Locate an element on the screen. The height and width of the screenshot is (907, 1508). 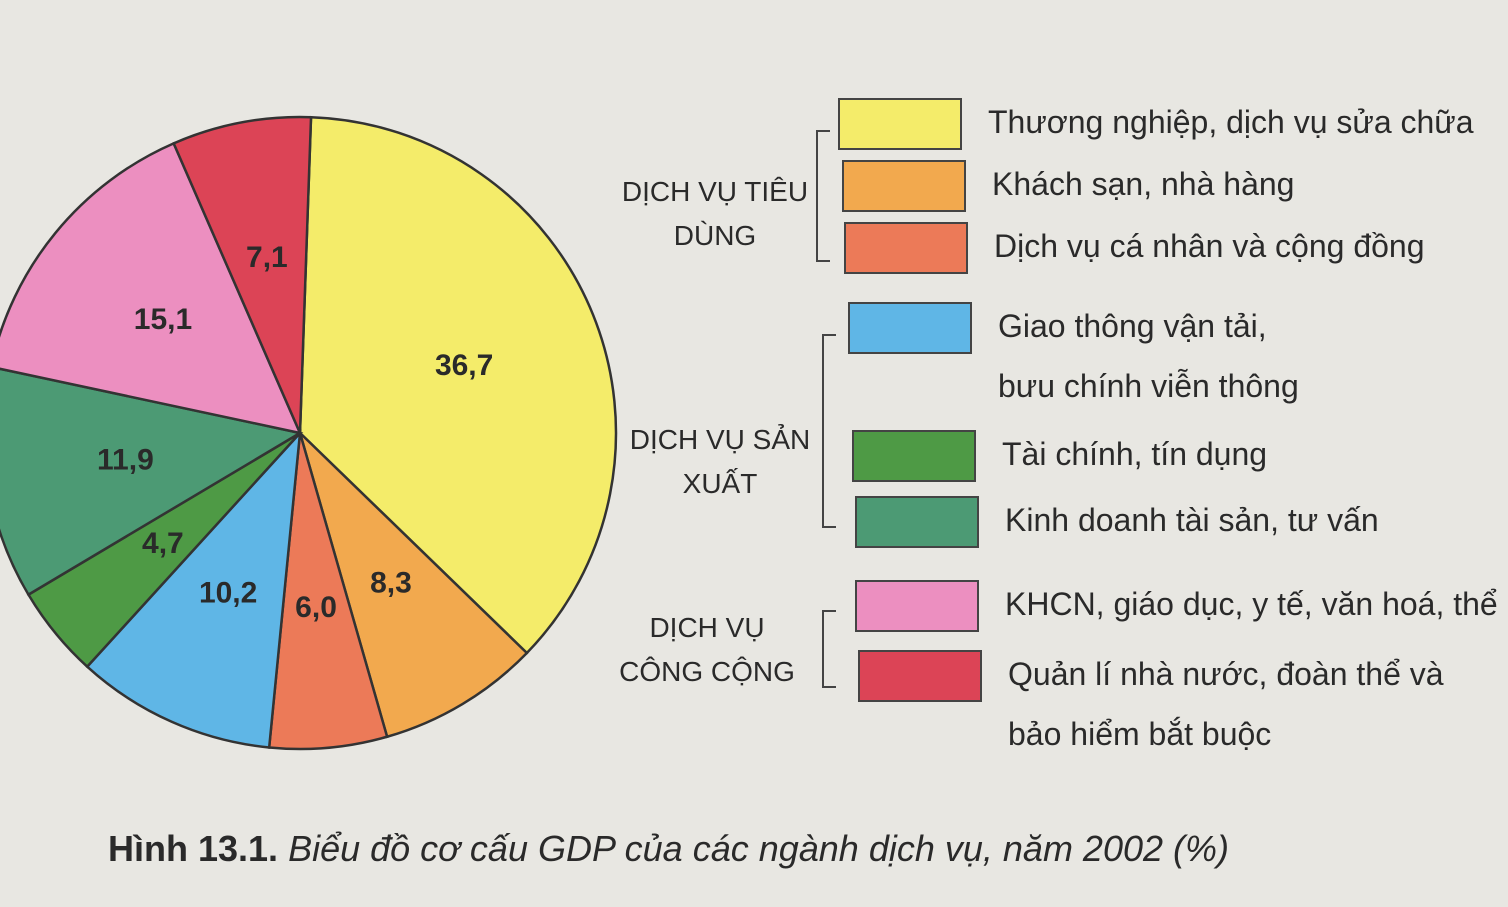
legend-item: Khách sạn, nhà hàng is located at coordinates (1068, 187).